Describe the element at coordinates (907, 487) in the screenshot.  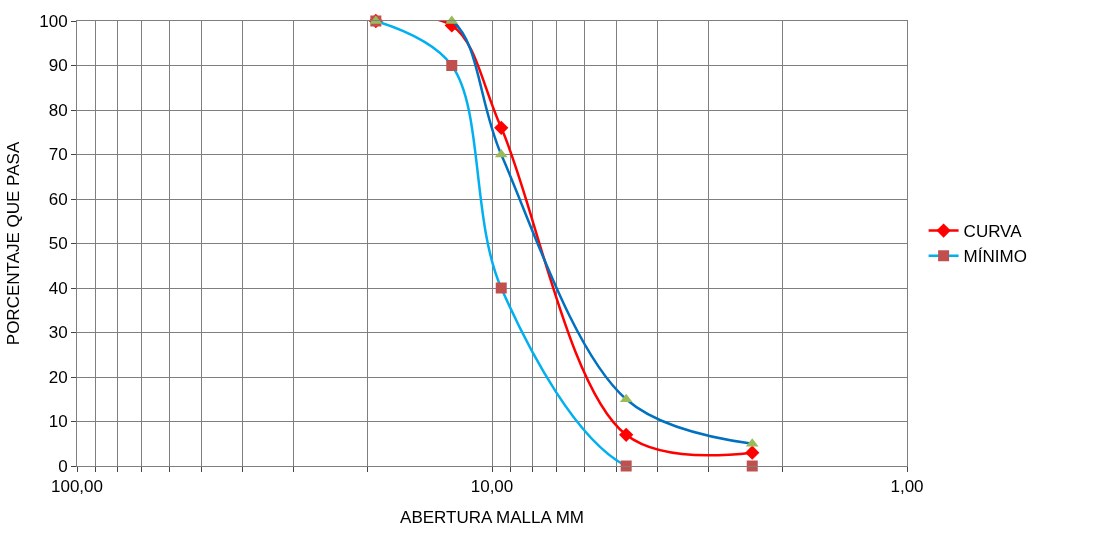
I see `x-tick-label: 1,00` at that location.